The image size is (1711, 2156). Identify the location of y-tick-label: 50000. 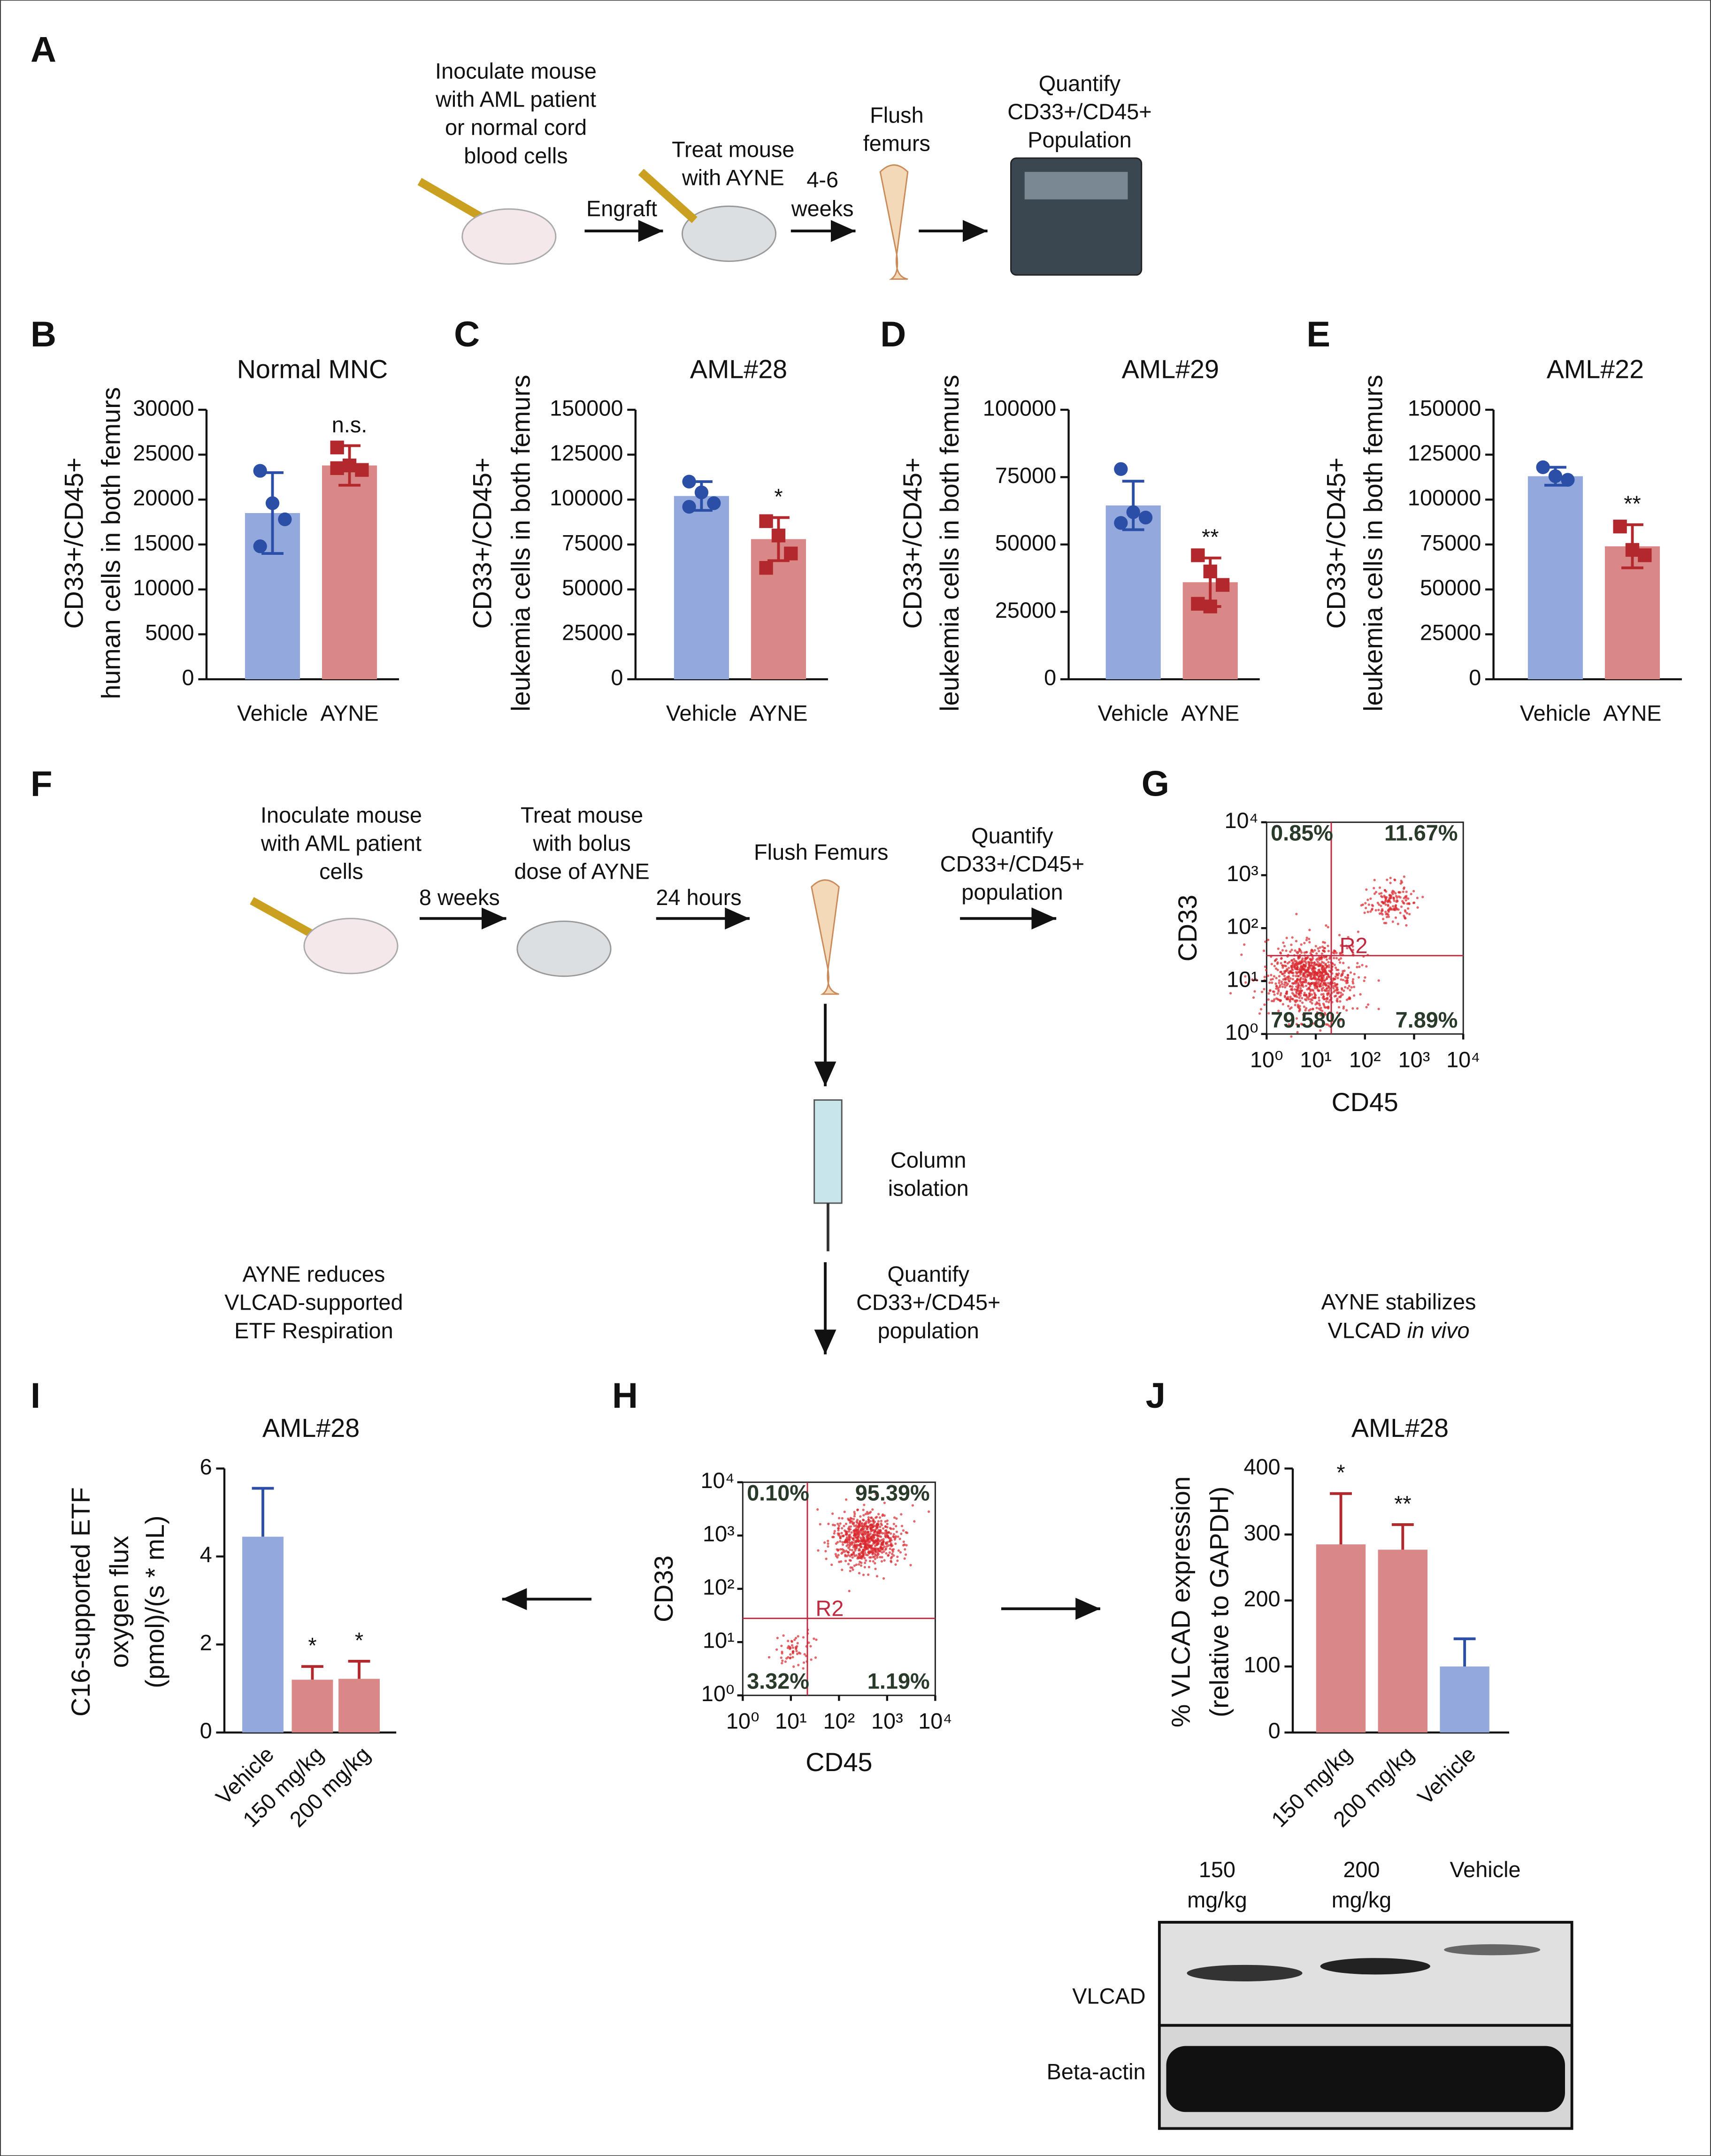
(1025, 543).